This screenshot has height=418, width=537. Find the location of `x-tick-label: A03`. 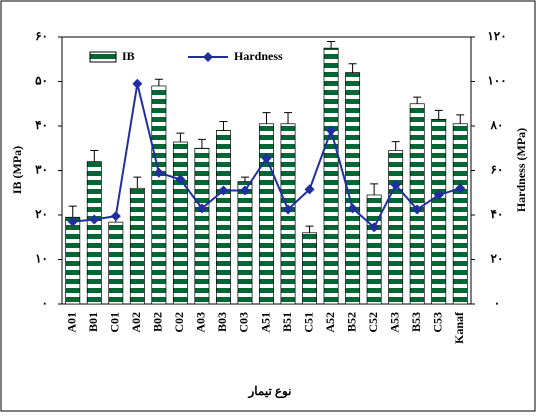

x-tick-label: A03 is located at coordinates (201, 322).